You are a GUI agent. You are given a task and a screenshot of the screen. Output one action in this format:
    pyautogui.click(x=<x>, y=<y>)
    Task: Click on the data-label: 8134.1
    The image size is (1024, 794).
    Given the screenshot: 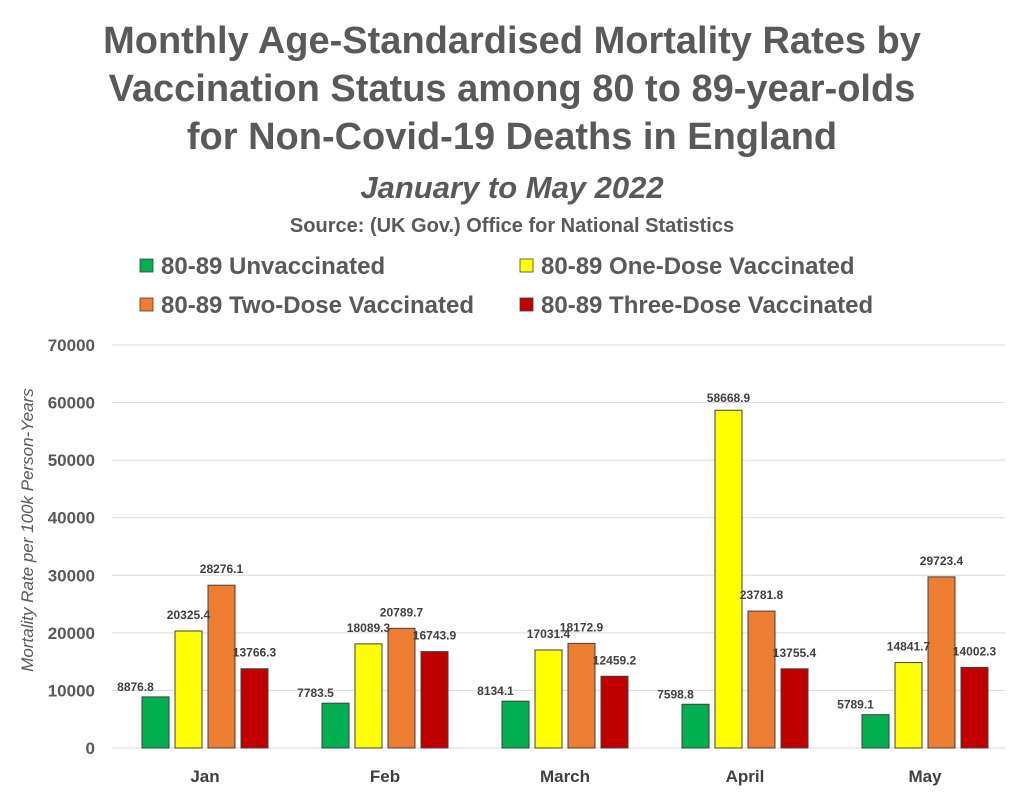 What is the action you would take?
    pyautogui.click(x=495, y=691)
    